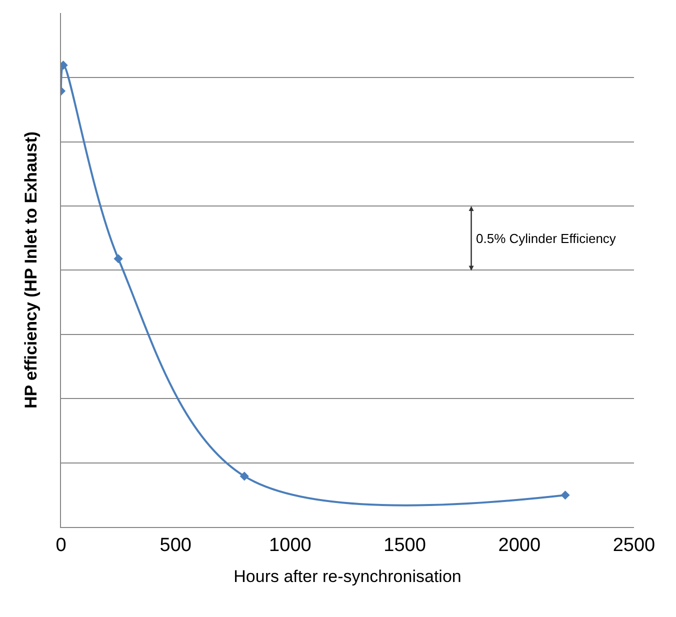  I want to click on y-axis-title: HP efficiency (HP Inlet to Exhaust), so click(31, 270).